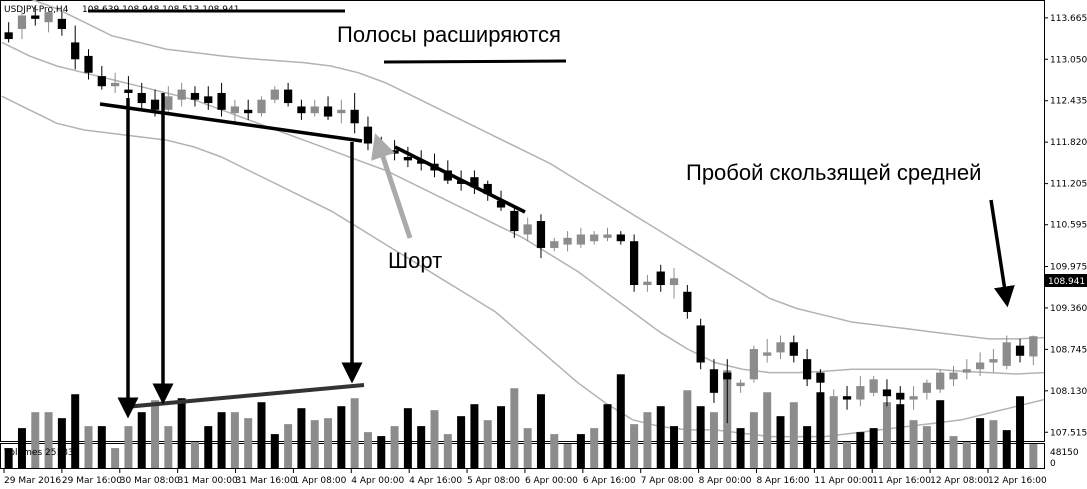 This screenshot has height=489, width=1087. What do you see at coordinates (1064, 453) in the screenshot?
I see `volume-tick-label: 48150` at bounding box center [1064, 453].